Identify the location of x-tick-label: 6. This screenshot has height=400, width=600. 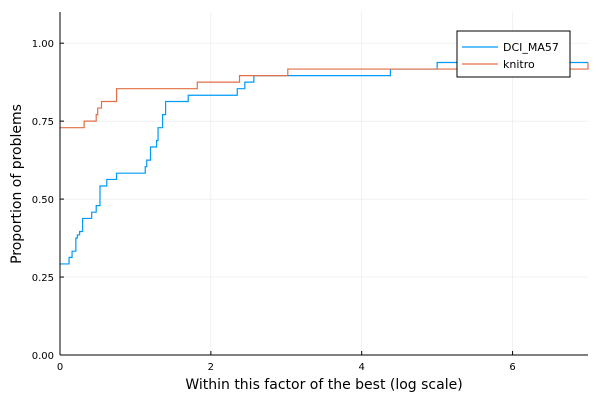
(512, 367).